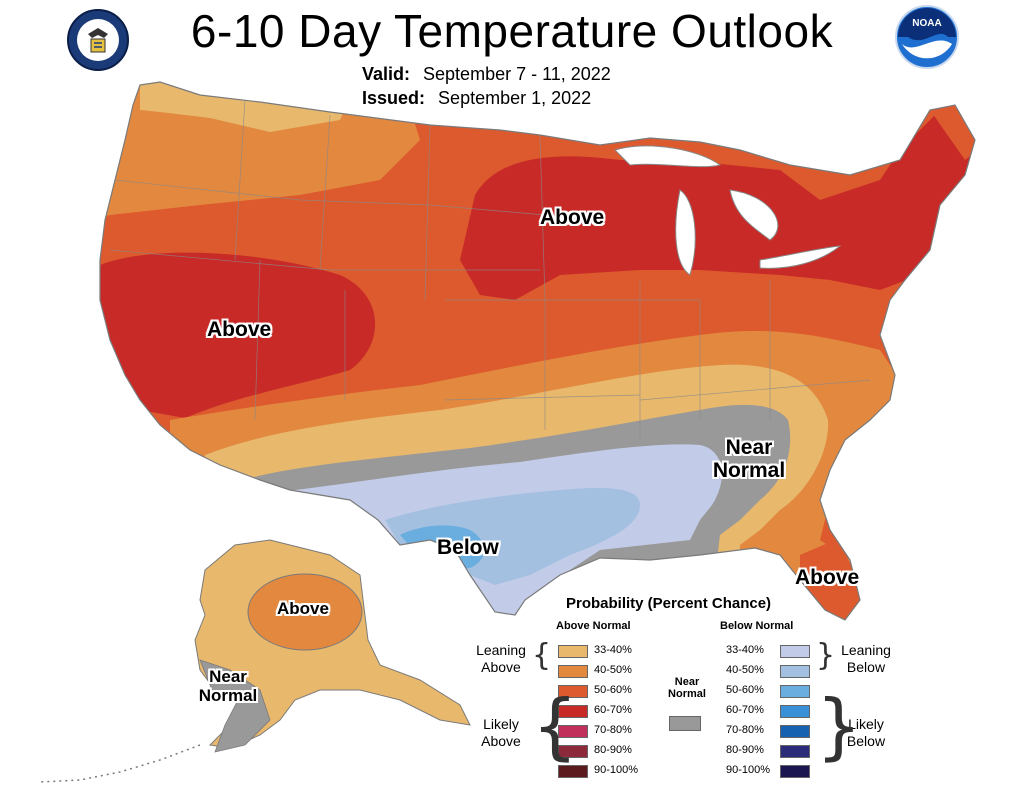  What do you see at coordinates (468, 547) in the screenshot?
I see `label-below-texas: Below` at bounding box center [468, 547].